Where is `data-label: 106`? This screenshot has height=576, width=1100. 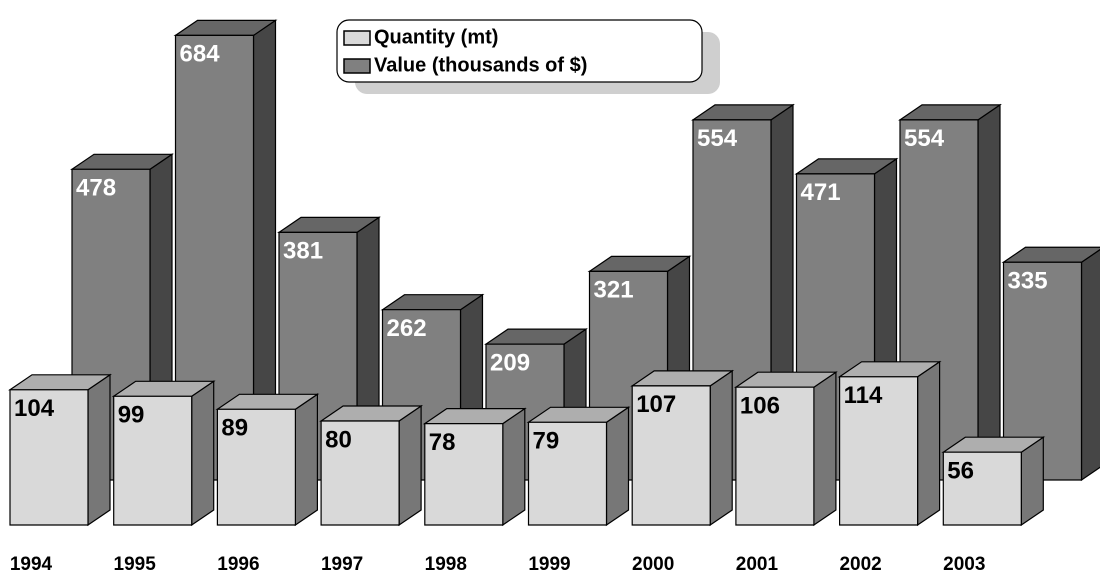
data-label: 106 is located at coordinates (760, 406).